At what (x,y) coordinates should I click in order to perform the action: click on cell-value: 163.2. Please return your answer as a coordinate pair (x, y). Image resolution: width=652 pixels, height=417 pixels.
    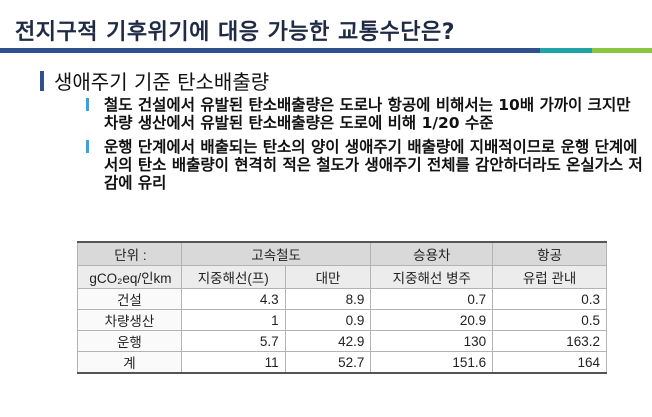
    Looking at the image, I should click on (549, 341).